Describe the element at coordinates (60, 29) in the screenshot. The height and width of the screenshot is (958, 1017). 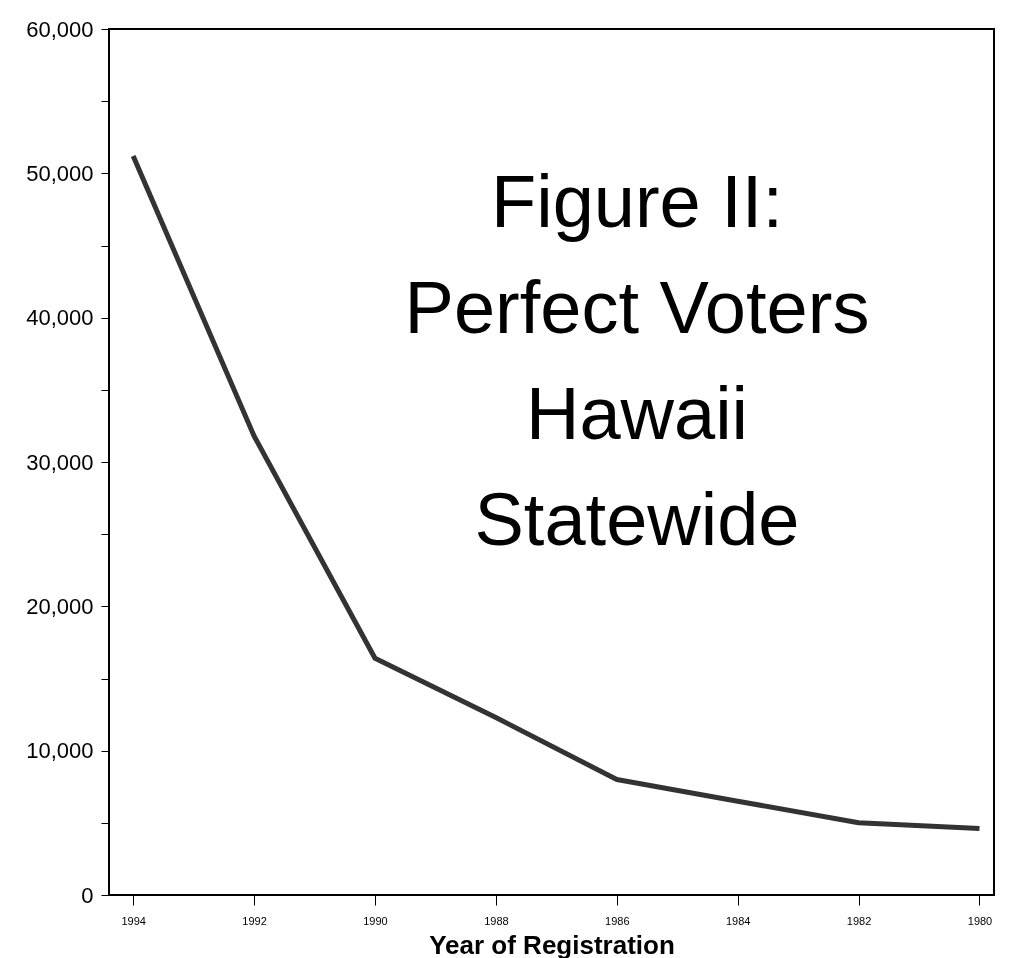
I see `y-tick-label: 60,000` at that location.